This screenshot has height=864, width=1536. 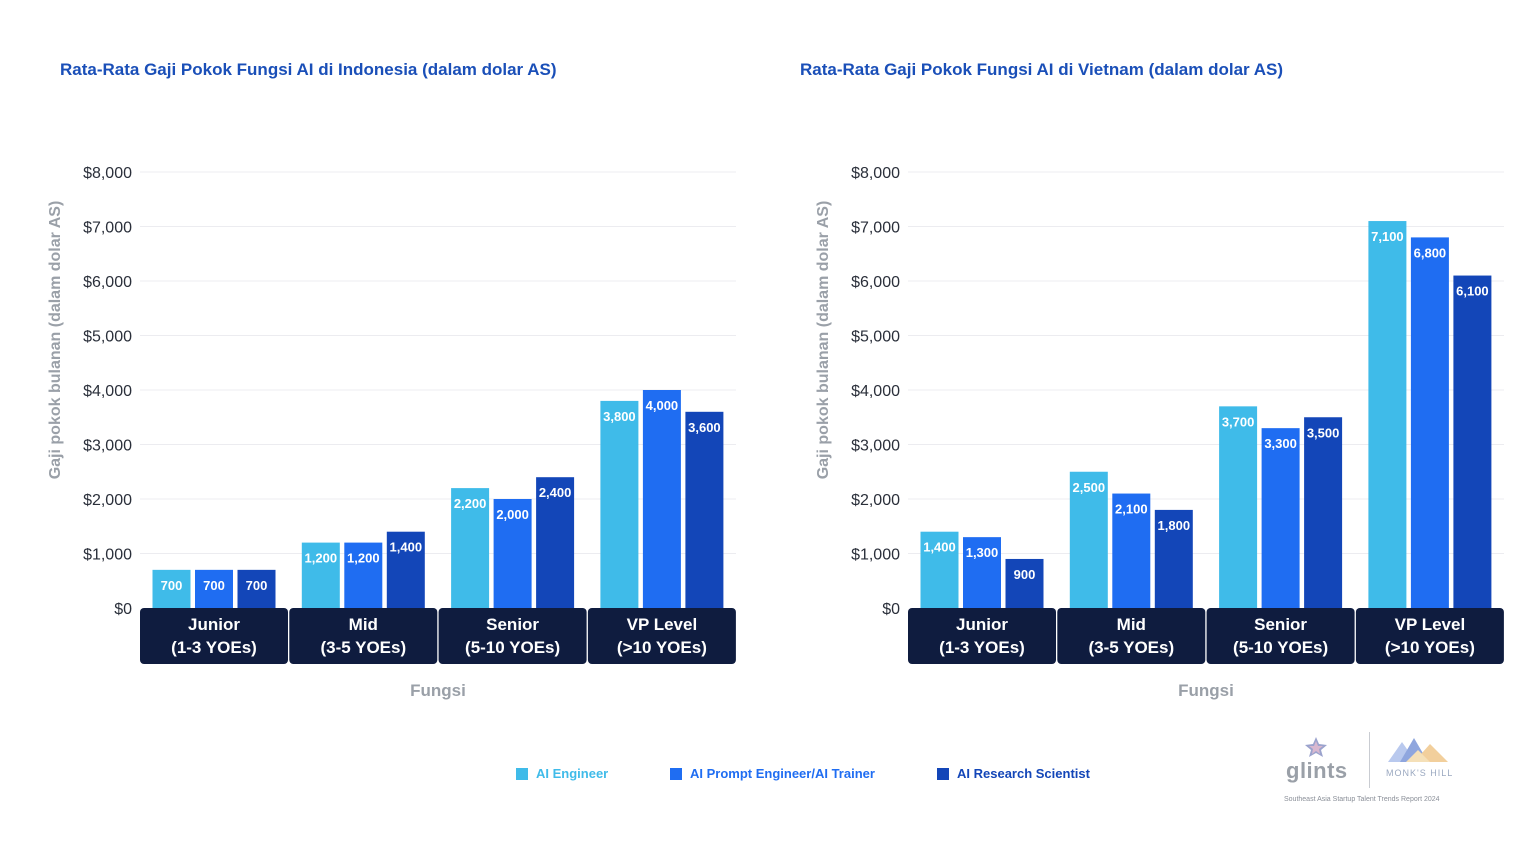 What do you see at coordinates (1131, 509) in the screenshot?
I see `bar-value-label: 2,100` at bounding box center [1131, 509].